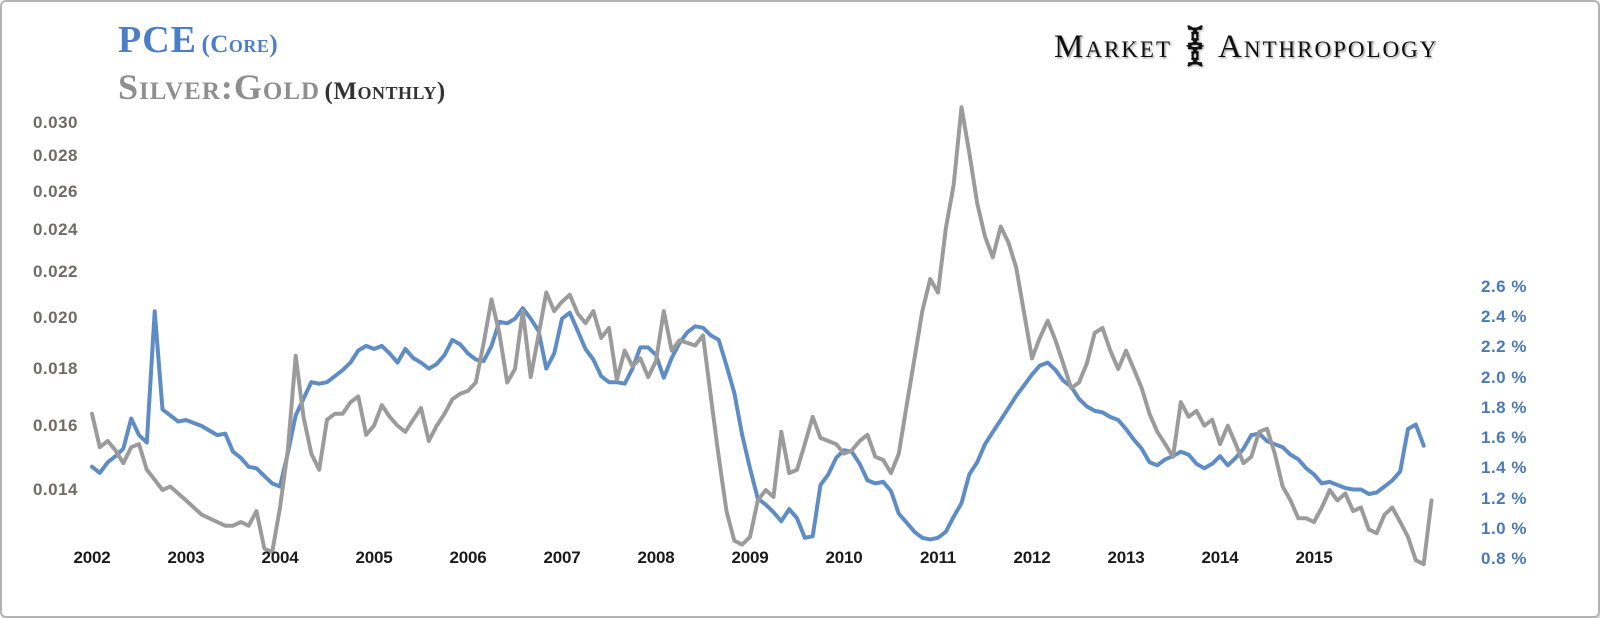 This screenshot has width=1600, height=618. What do you see at coordinates (55, 489) in the screenshot?
I see `left-axis-tick: 0.014` at bounding box center [55, 489].